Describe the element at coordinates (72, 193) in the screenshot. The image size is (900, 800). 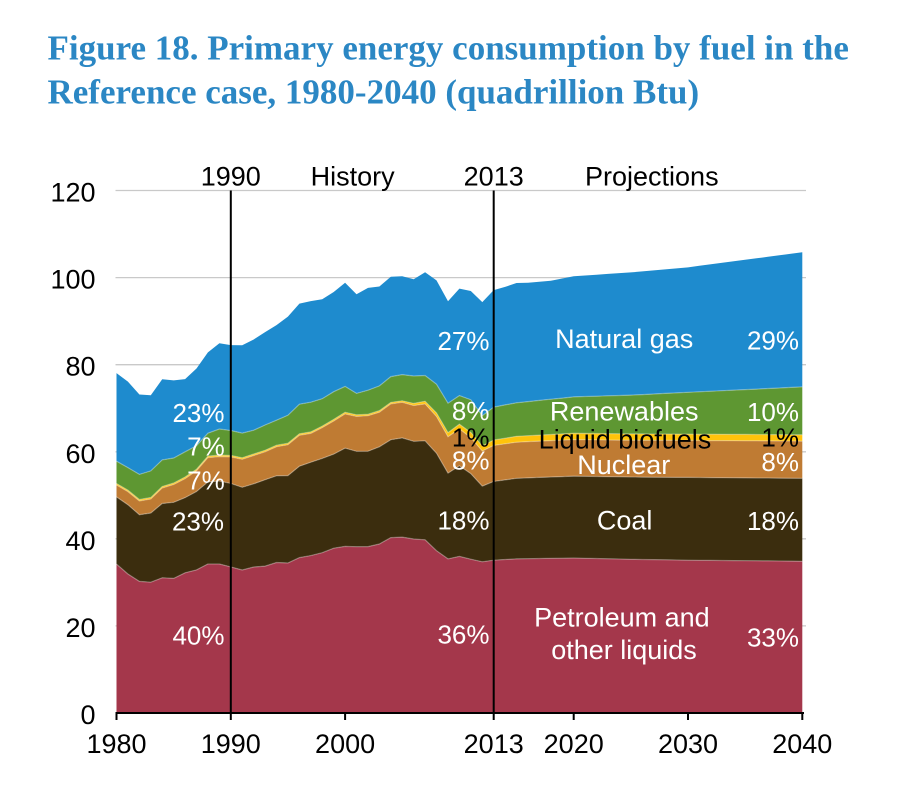
I see `svg-text: 120` at that location.